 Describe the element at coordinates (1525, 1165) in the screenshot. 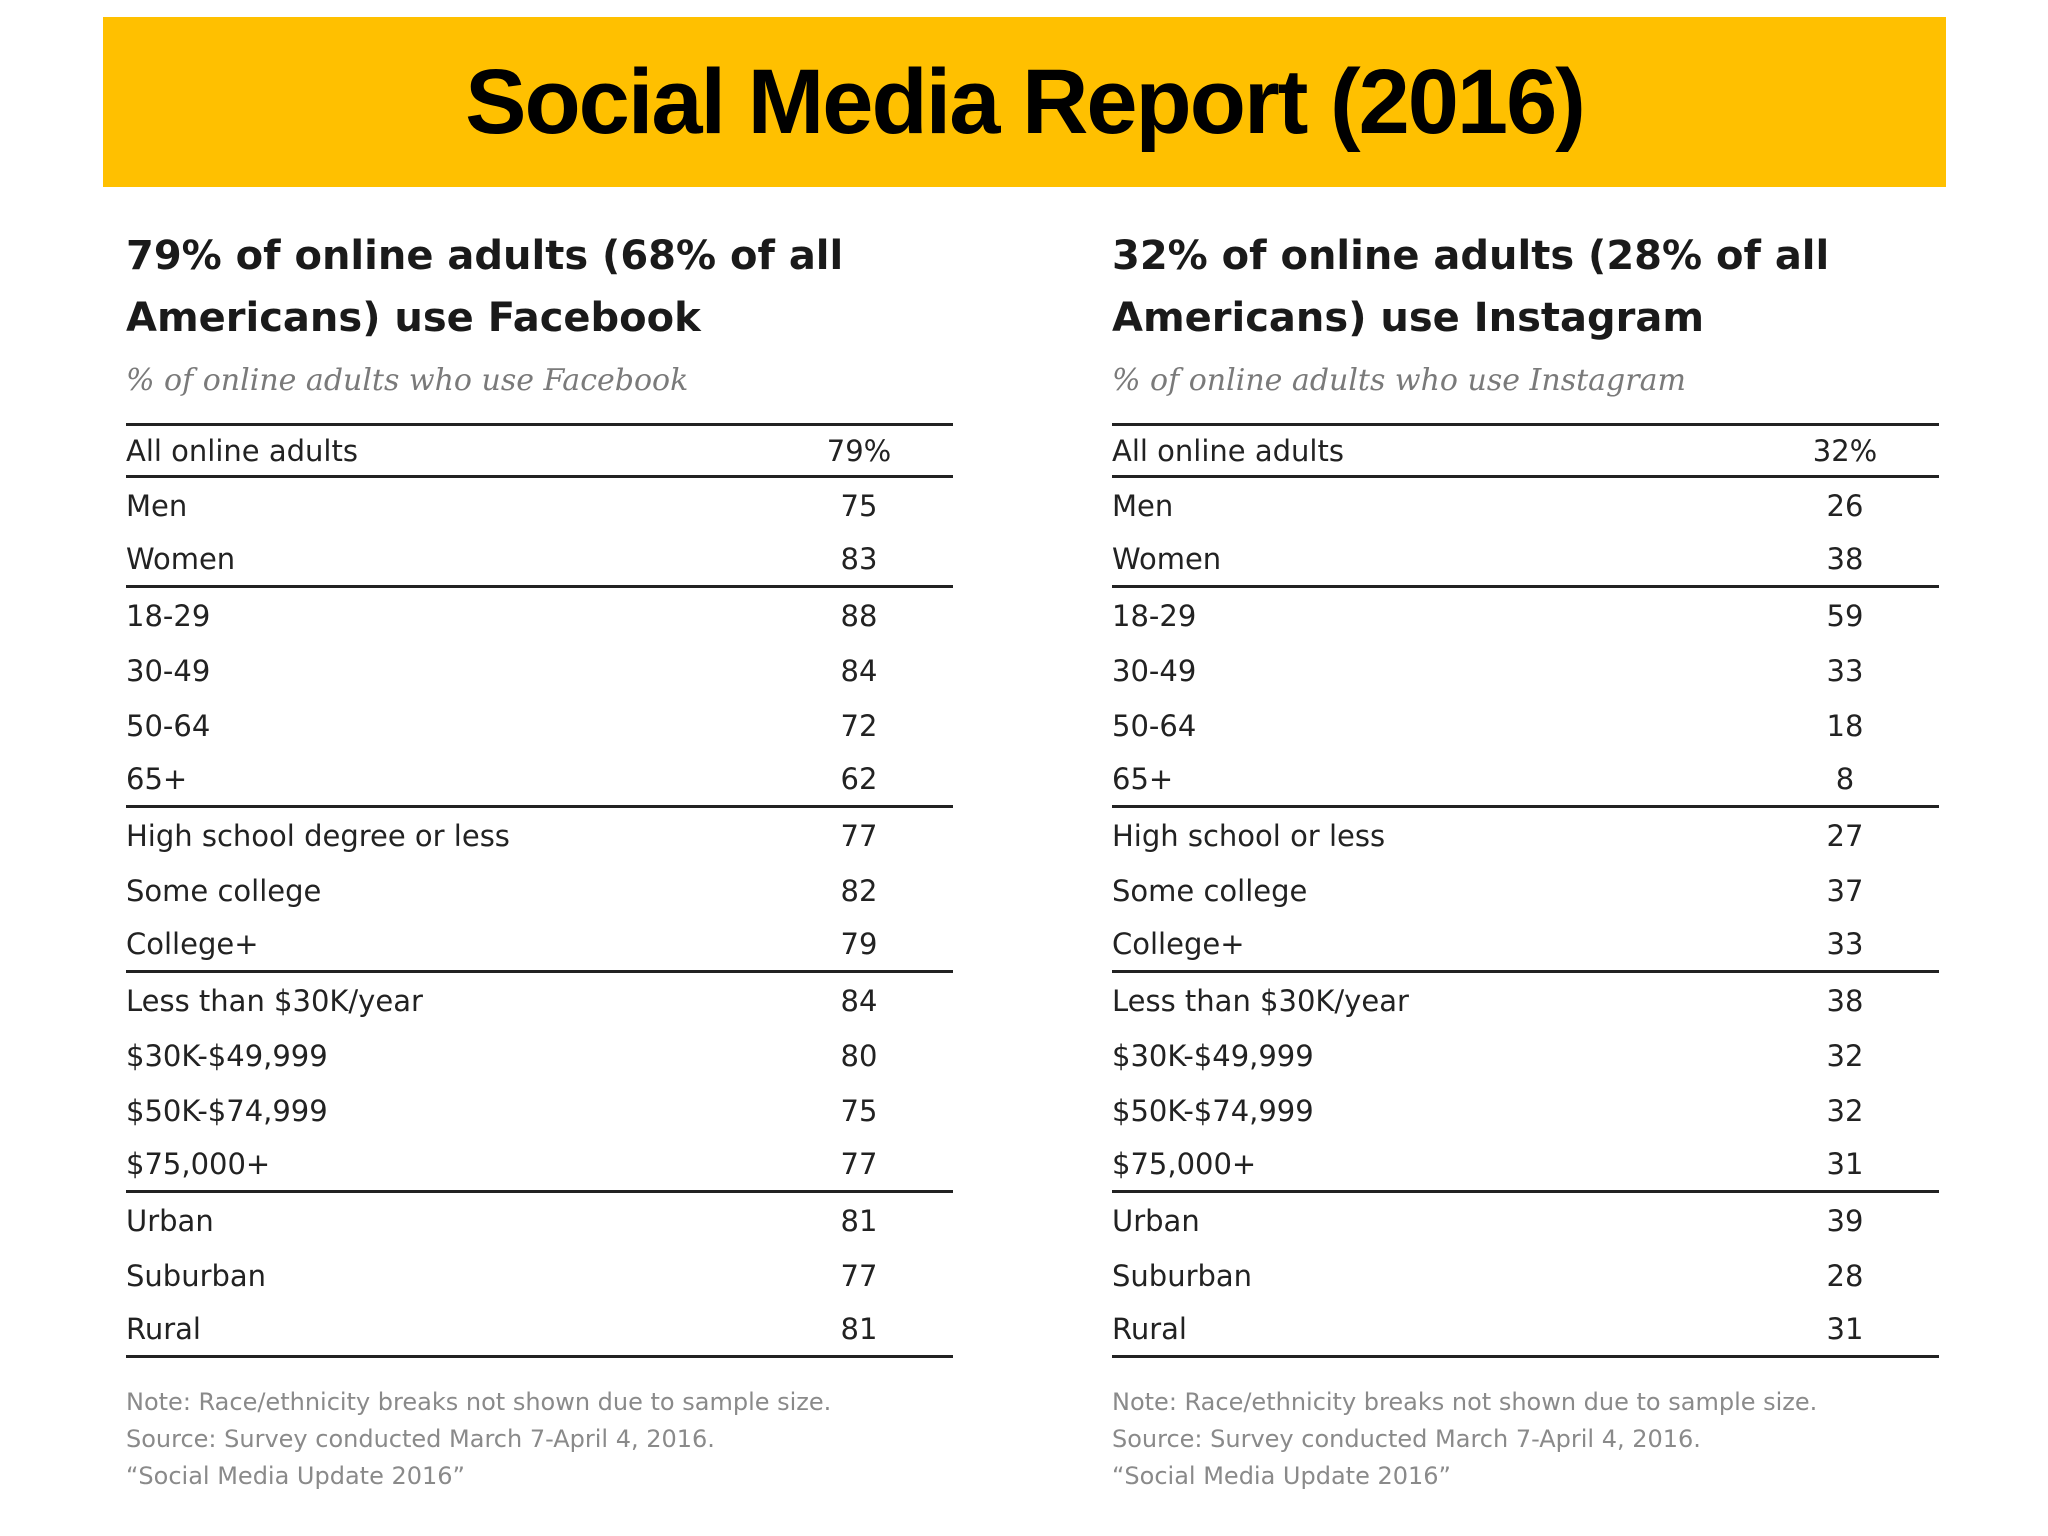

I see `table-row: $75,000+ 31` at that location.